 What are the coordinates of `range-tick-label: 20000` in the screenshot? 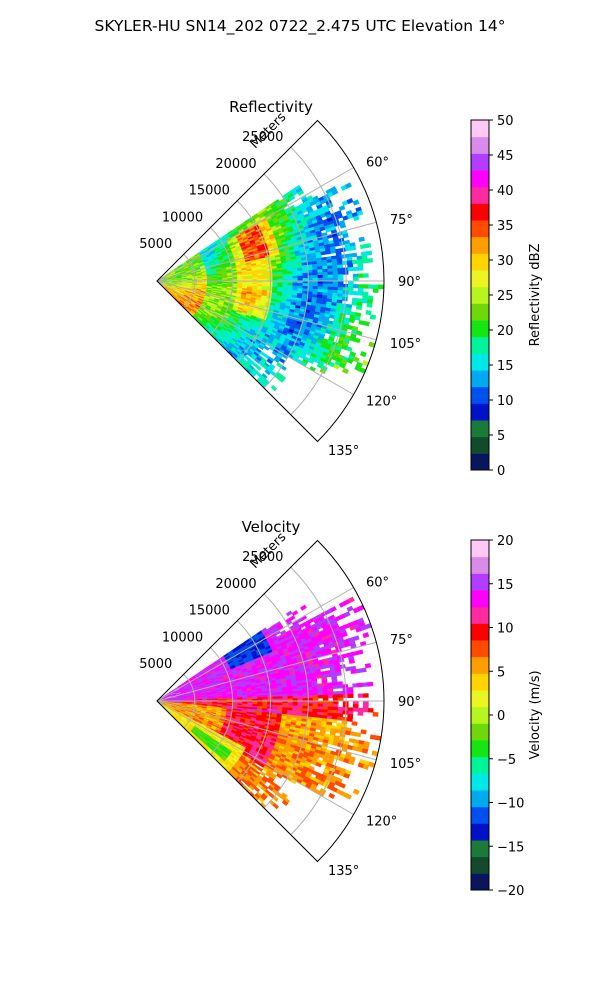 It's located at (235, 164).